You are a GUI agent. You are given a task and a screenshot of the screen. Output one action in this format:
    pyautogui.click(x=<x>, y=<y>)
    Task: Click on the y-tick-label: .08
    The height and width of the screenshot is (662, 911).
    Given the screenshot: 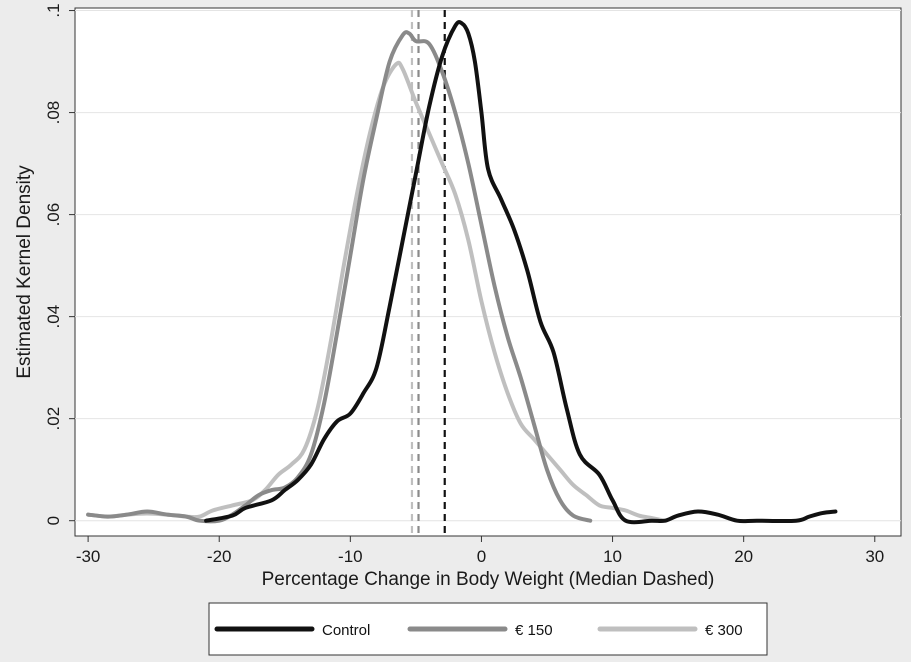 What is the action you would take?
    pyautogui.click(x=53, y=113)
    